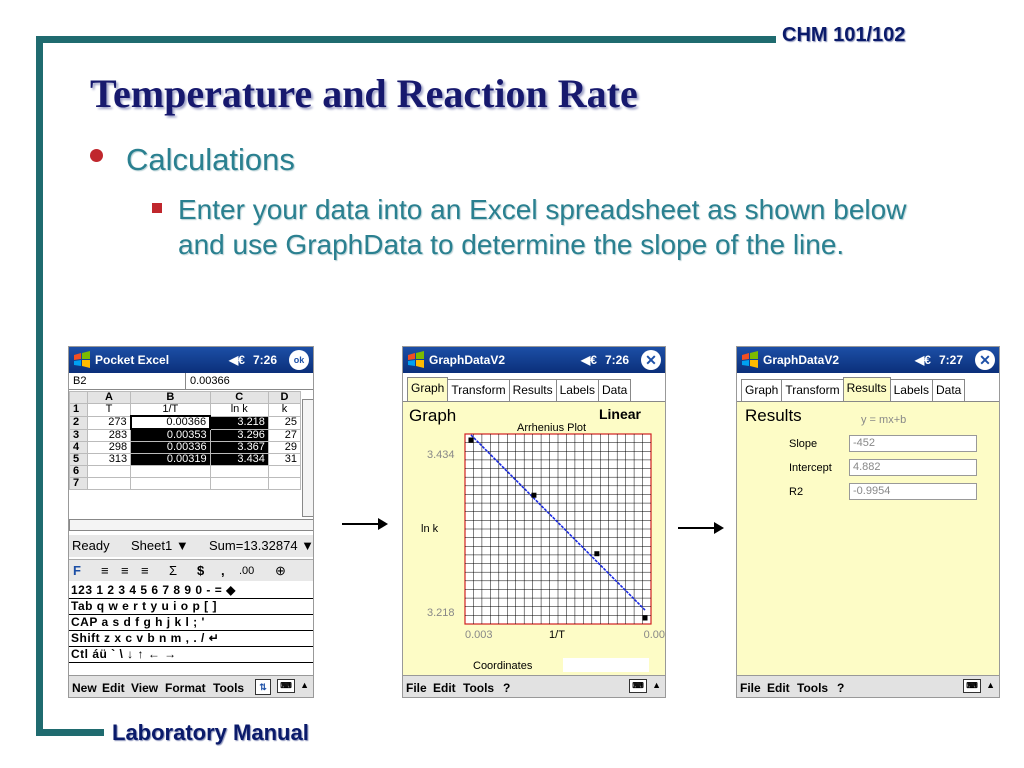 The image size is (1024, 768). I want to click on cell: 27, so click(284, 435).